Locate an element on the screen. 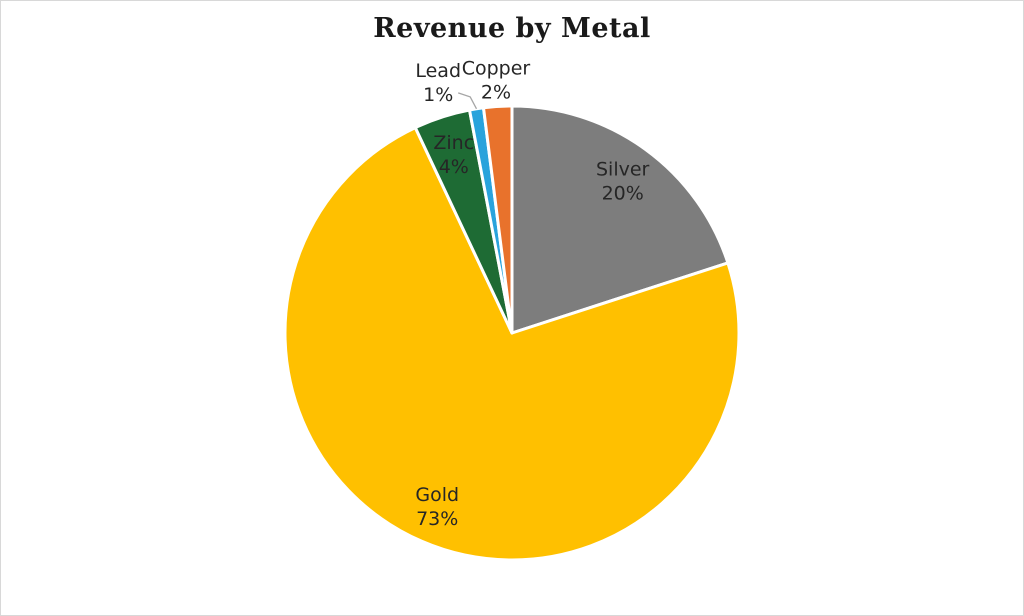  pie-label-silver: Silver 20% is located at coordinates (623, 182).